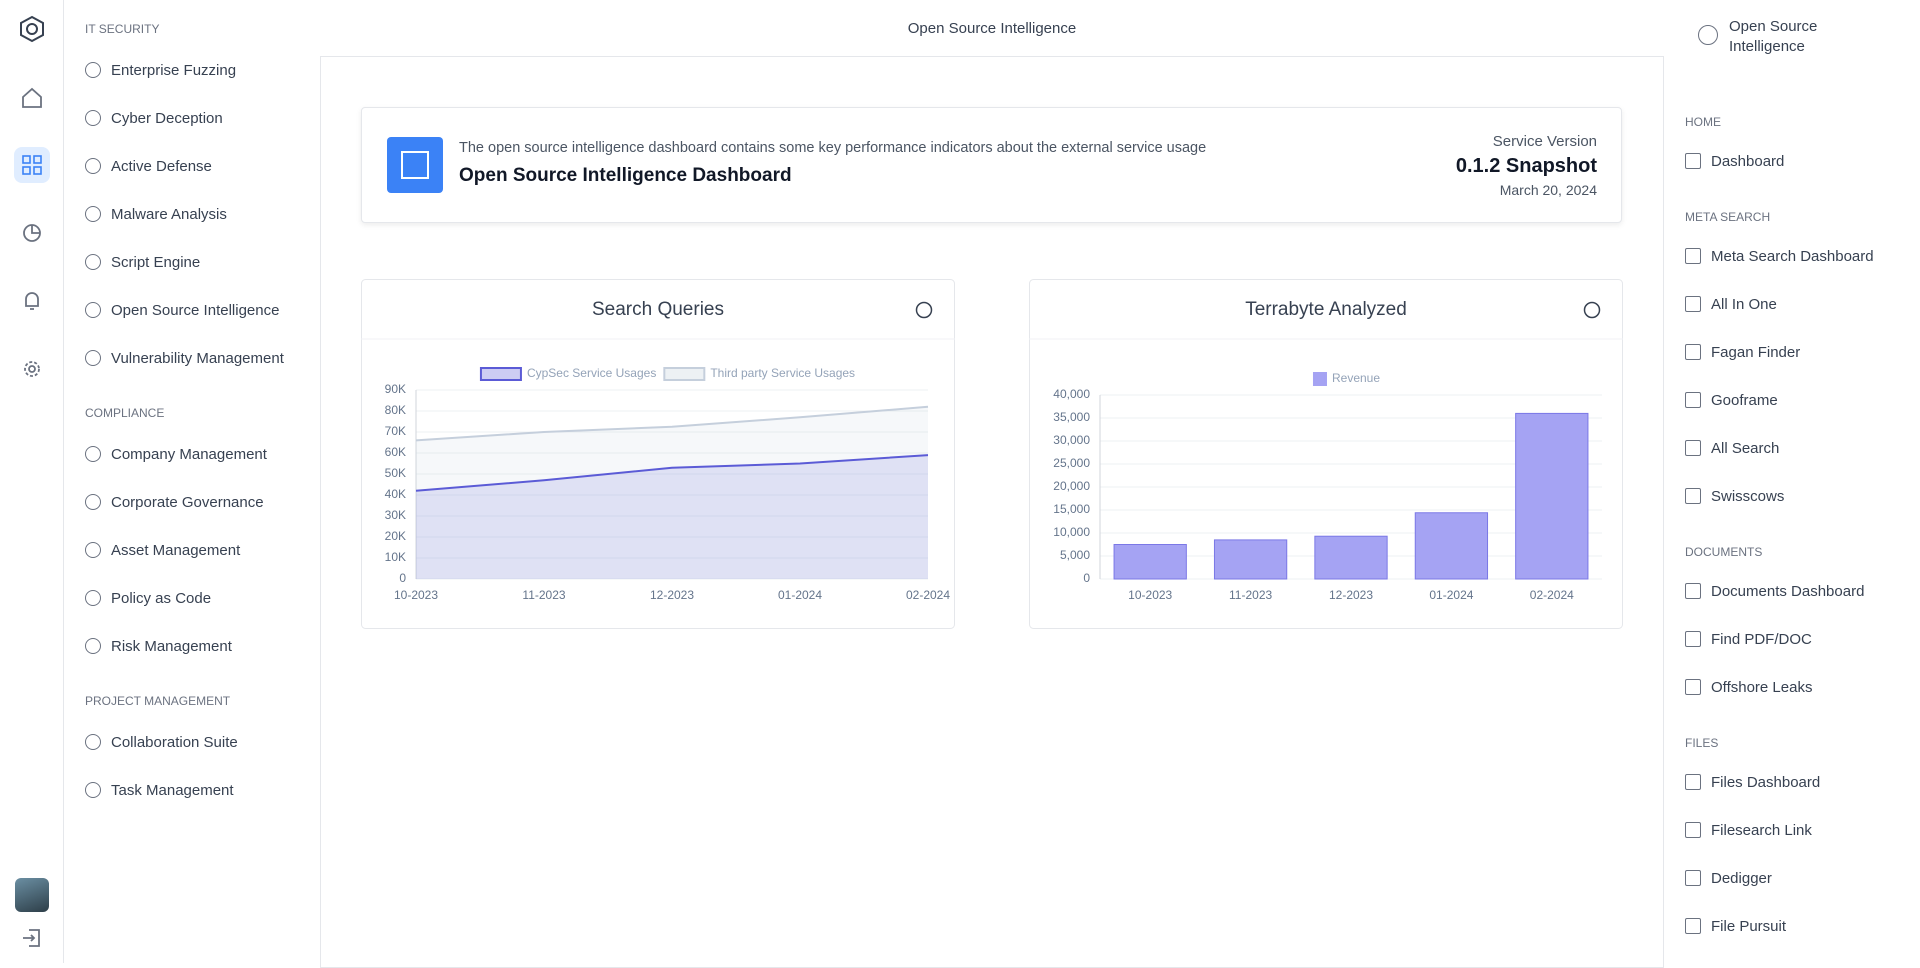 The image size is (1920, 968). Describe the element at coordinates (1792, 878) in the screenshot. I see `nav-item: Dedigger` at that location.